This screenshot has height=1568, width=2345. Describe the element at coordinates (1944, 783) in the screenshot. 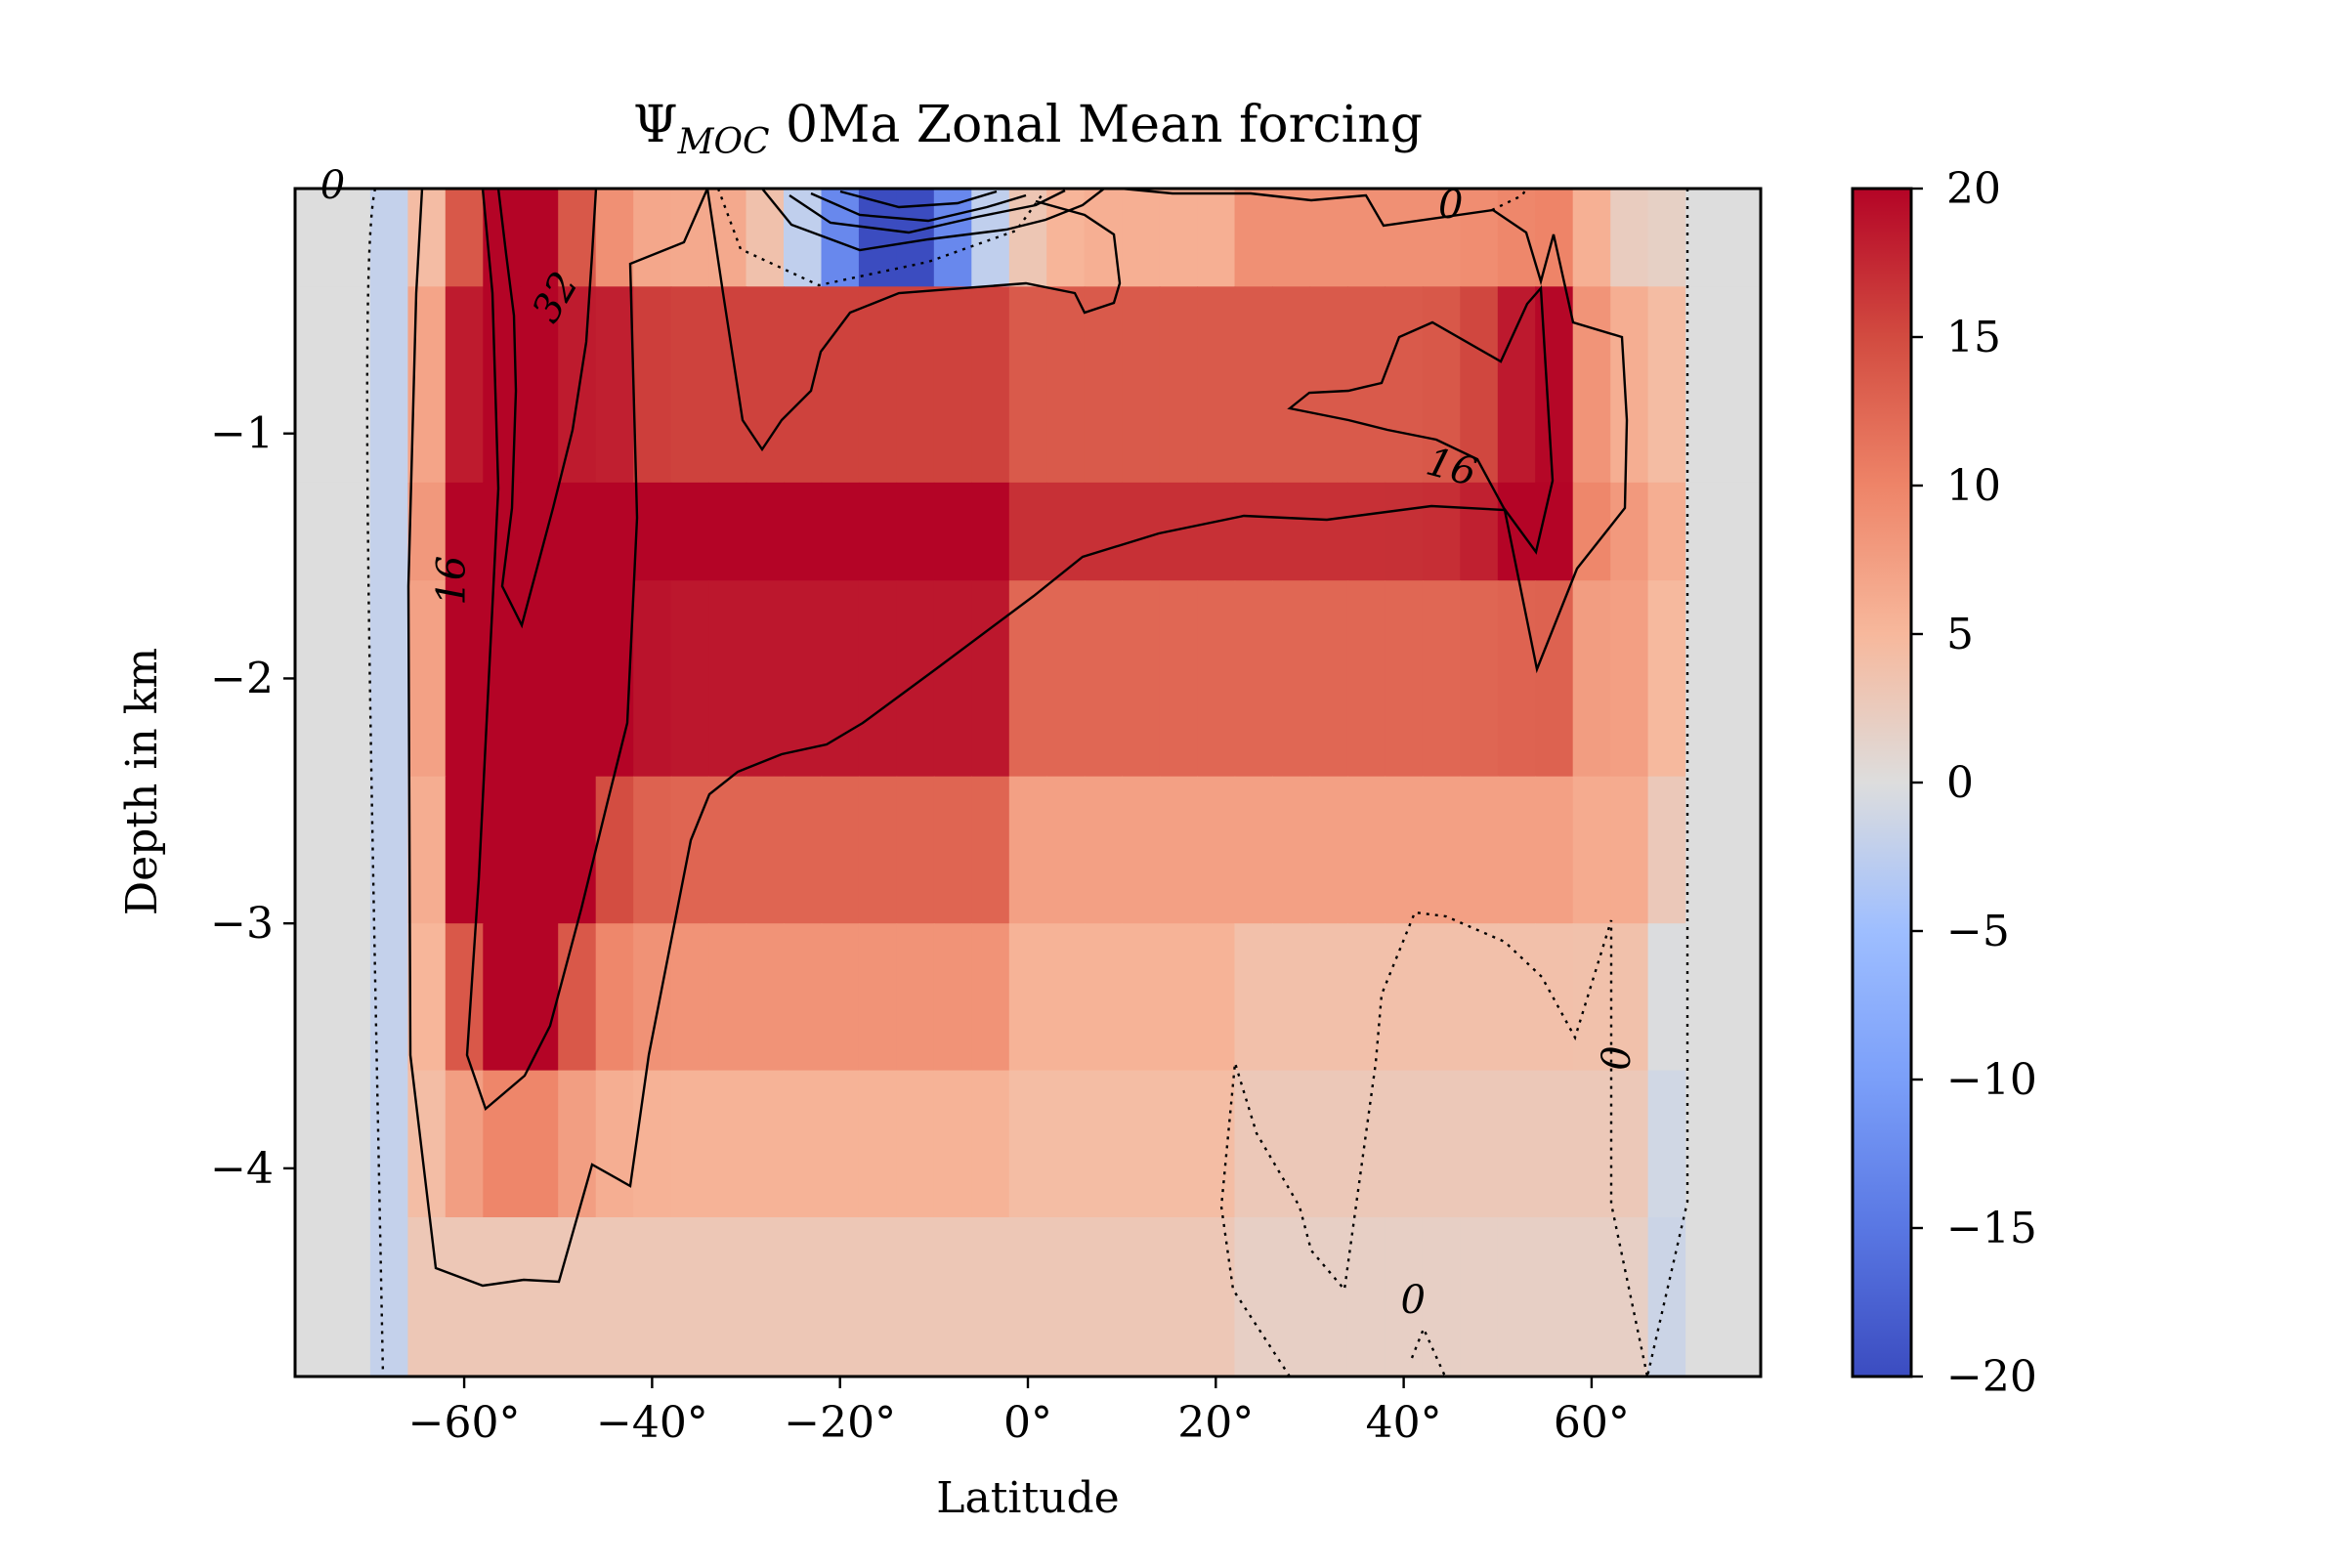

I see `colorbar: 20 15 10 5 0 −5 −10 −15 −20` at that location.